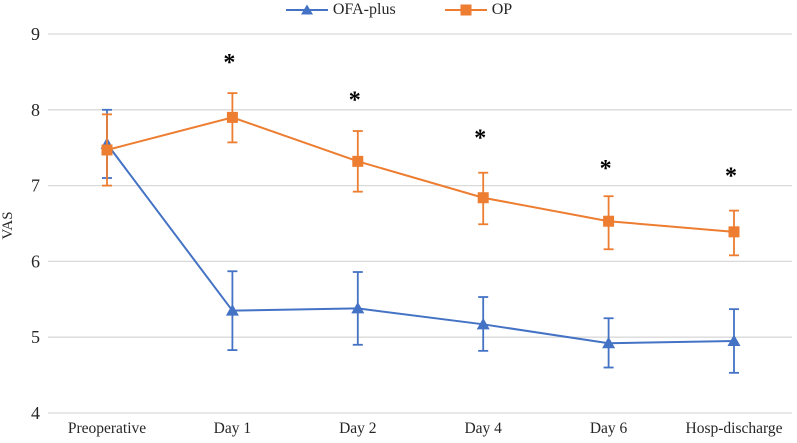  What do you see at coordinates (609, 428) in the screenshot?
I see `x-axis-label: Day 6` at bounding box center [609, 428].